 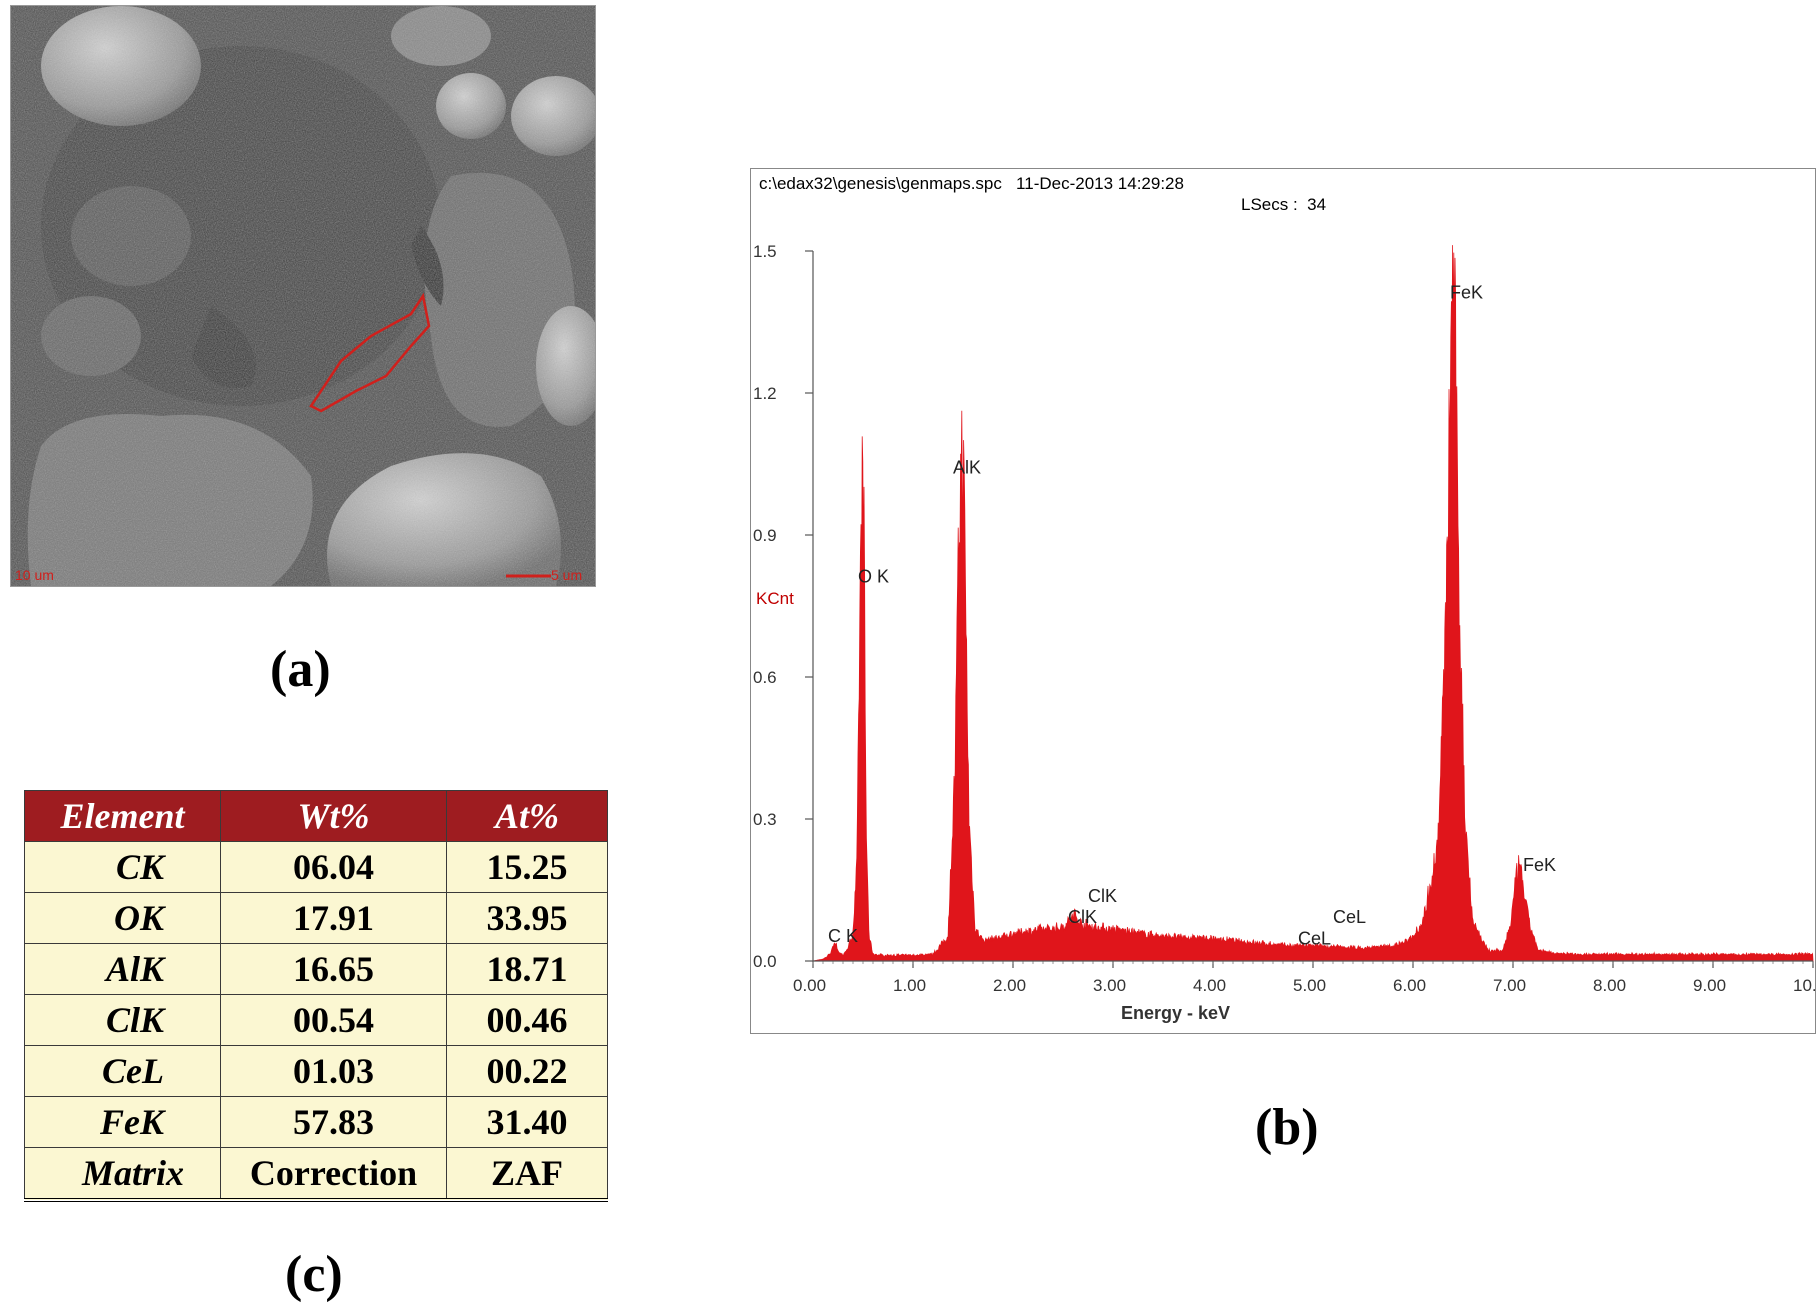 I want to click on x-tick-label: 7.00, so click(x=1509, y=985).